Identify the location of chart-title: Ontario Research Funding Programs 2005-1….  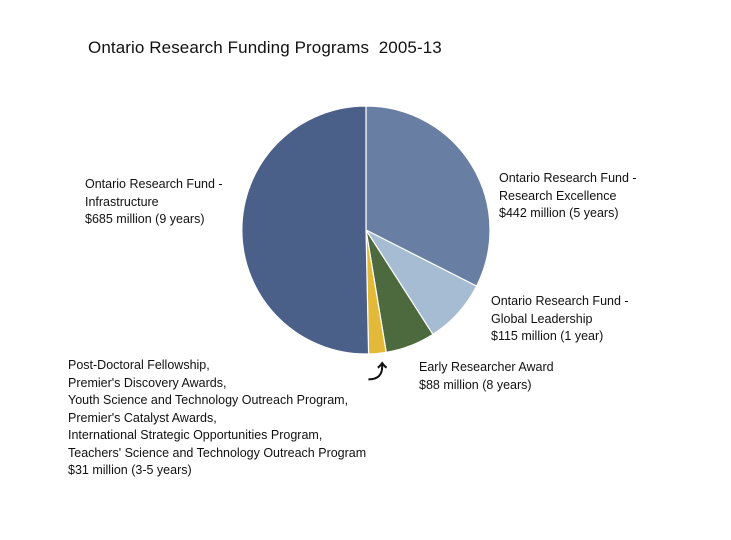
(265, 47).